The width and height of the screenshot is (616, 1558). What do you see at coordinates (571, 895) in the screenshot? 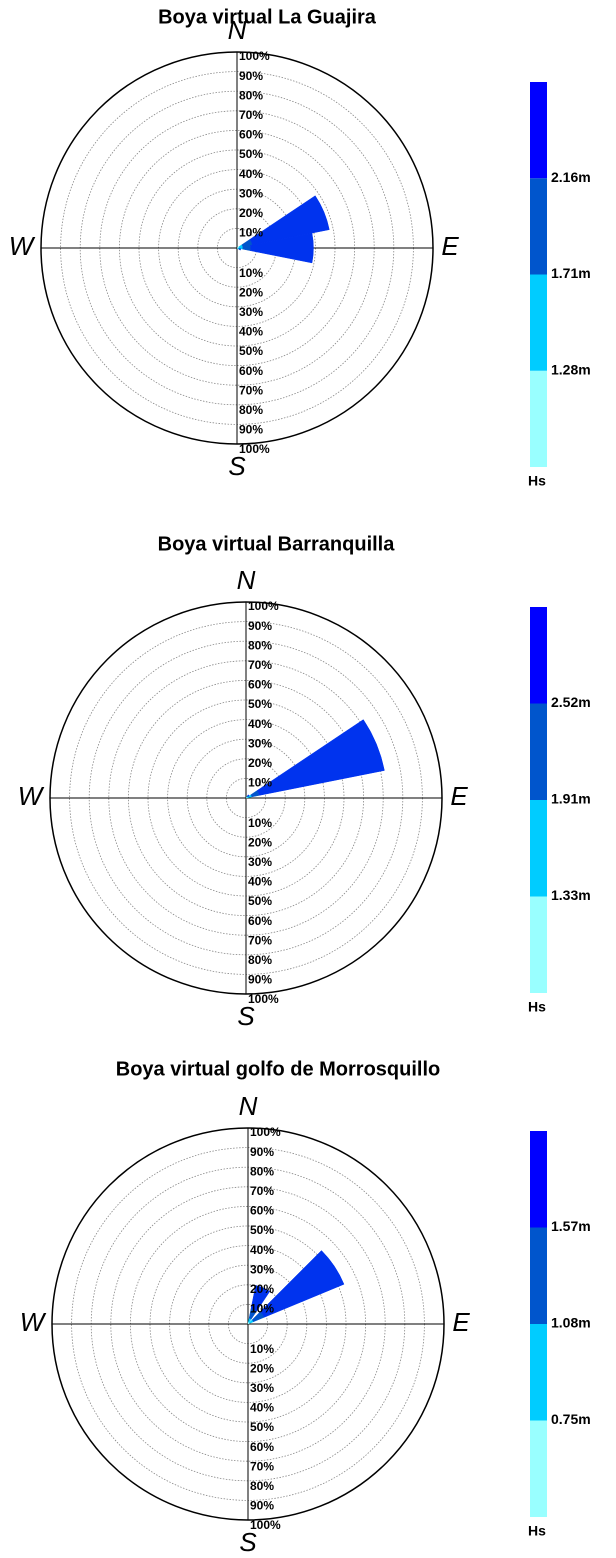
I see `colorbar-label: 1.33m` at bounding box center [571, 895].